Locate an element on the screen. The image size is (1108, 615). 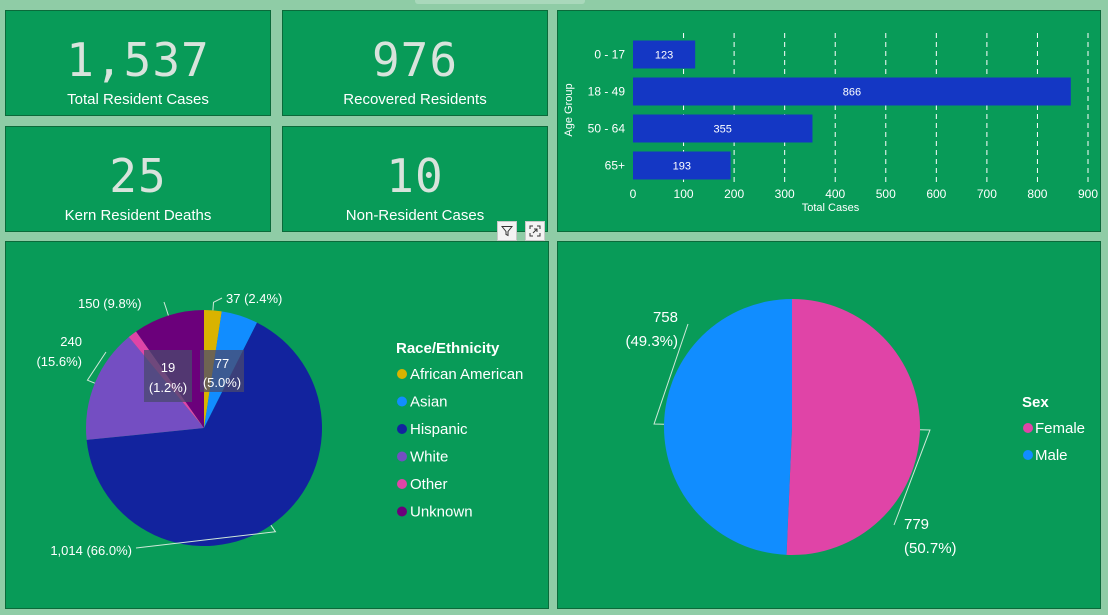
kpi-label: Non-Resident Cases is located at coordinates (415, 215).